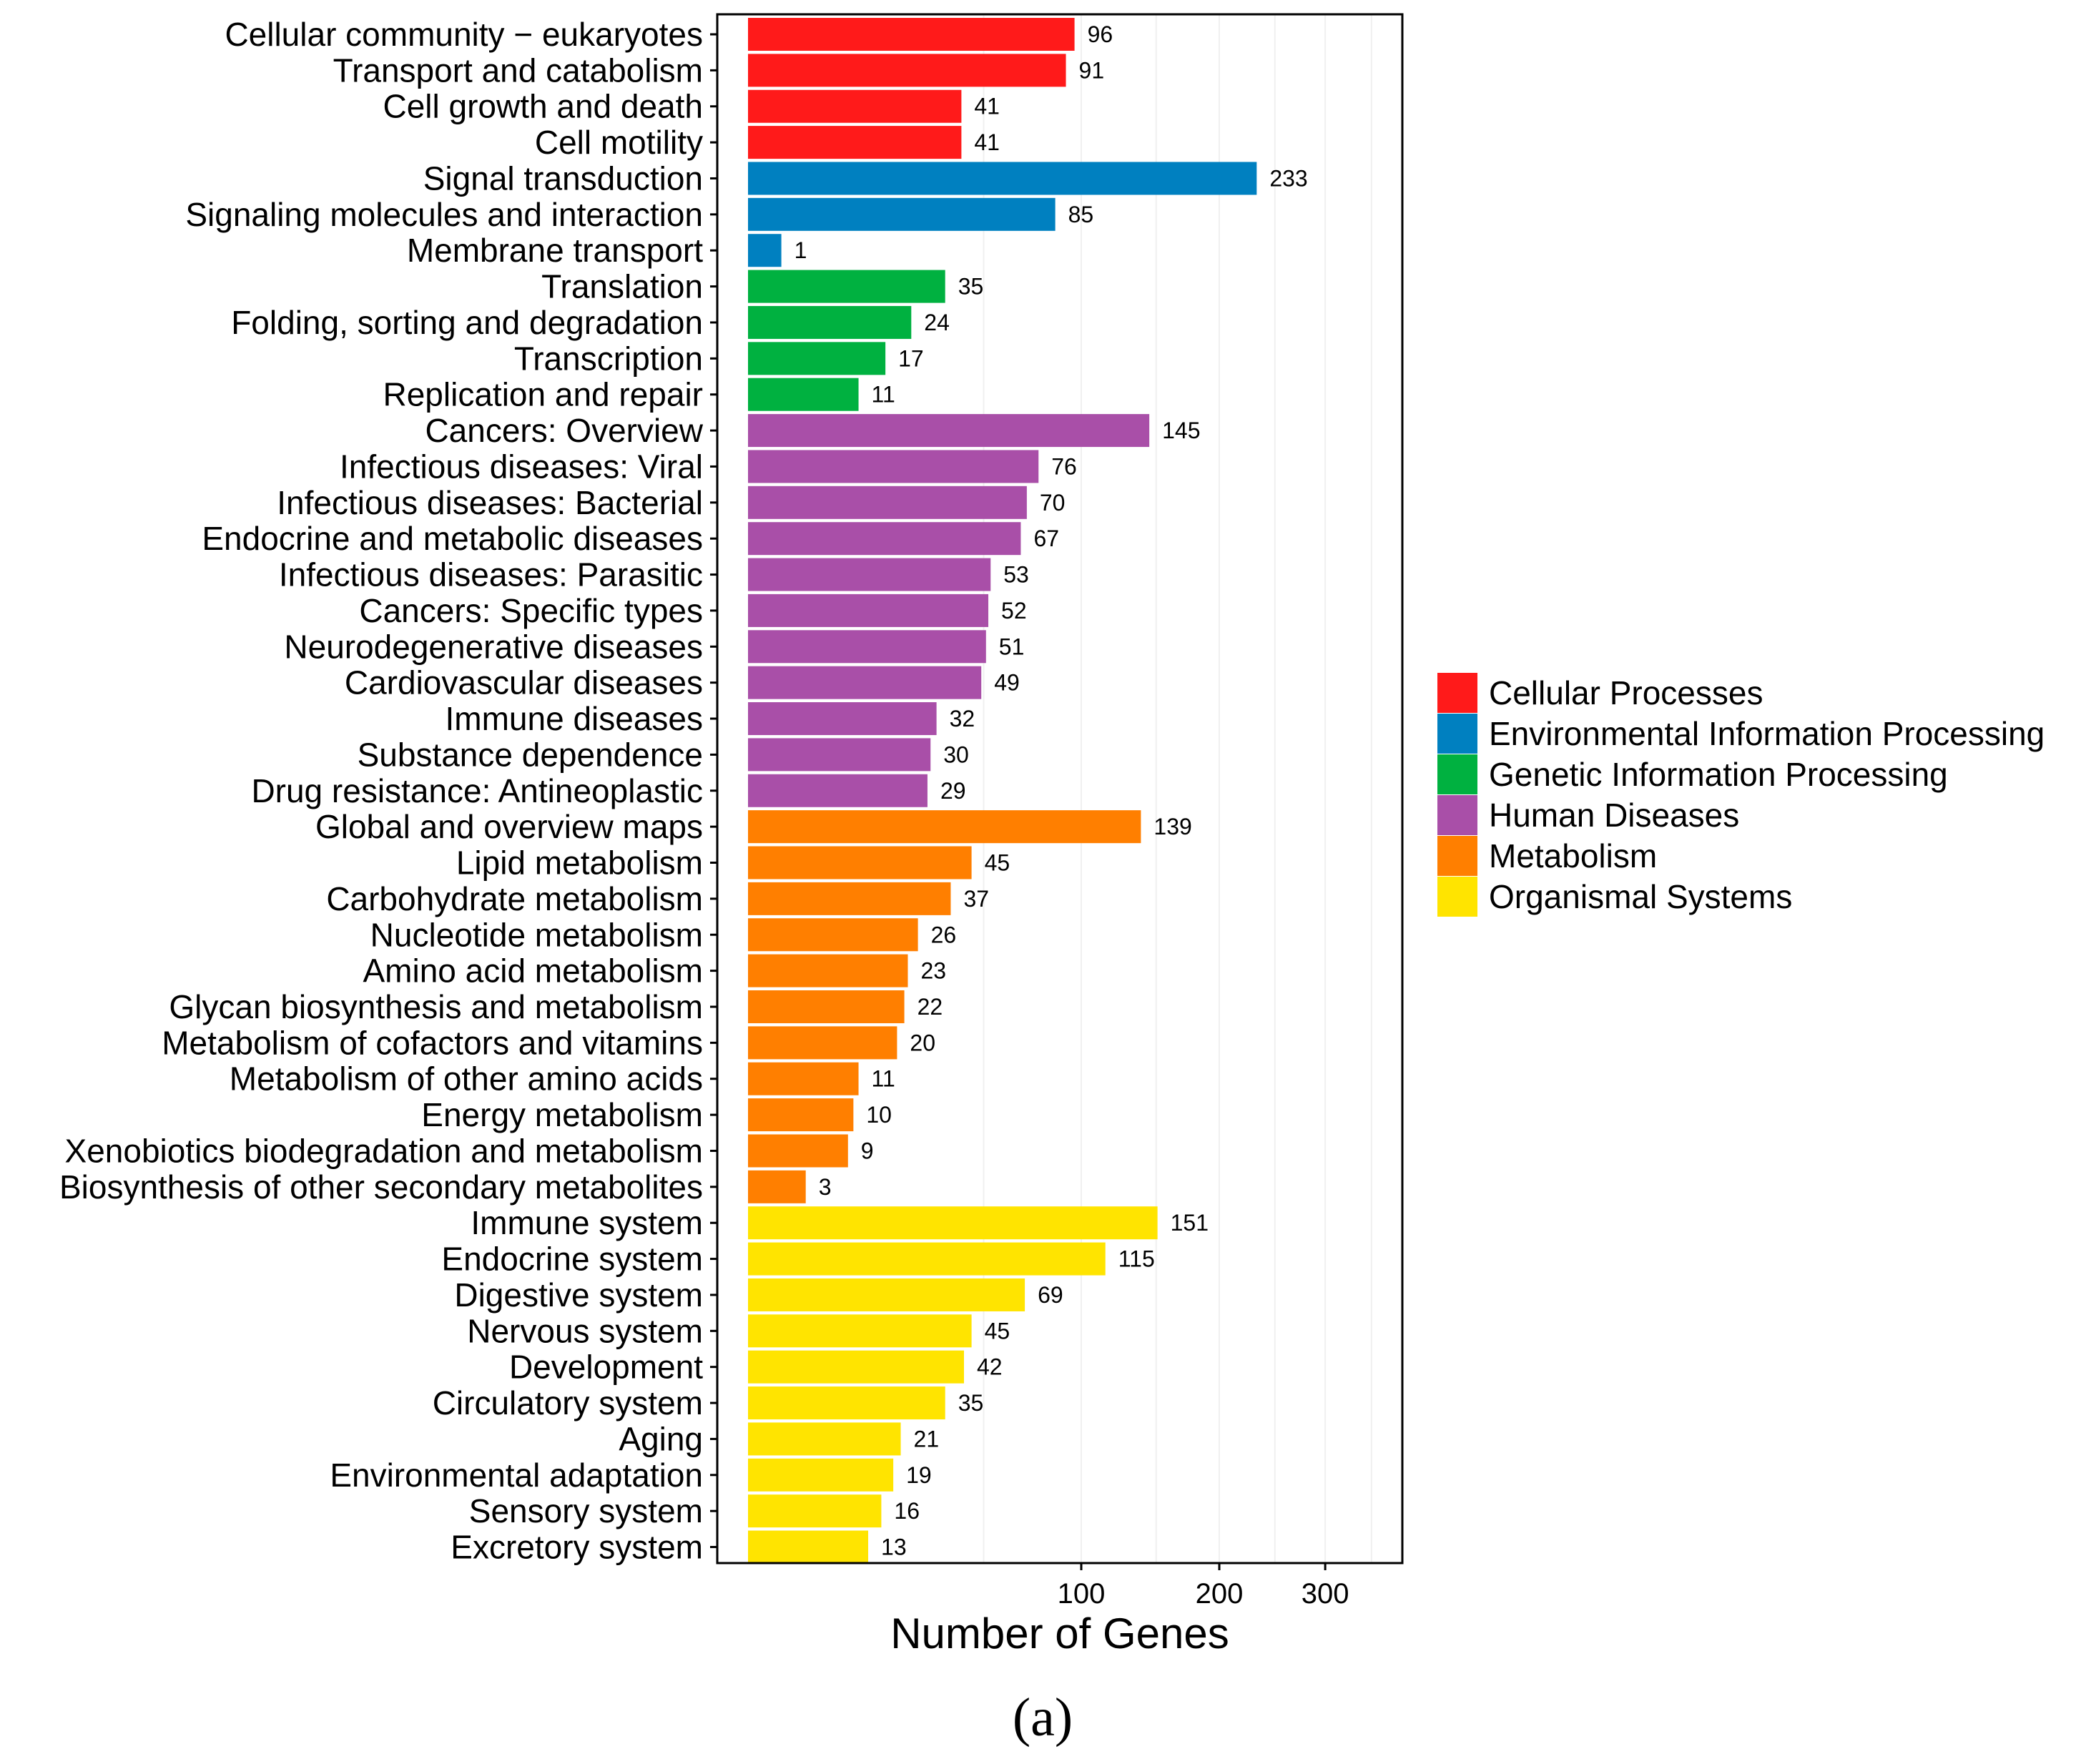 This screenshot has width=2086, height=1764. Describe the element at coordinates (608, 358) in the screenshot. I see `category-label-10: Transcription` at that location.